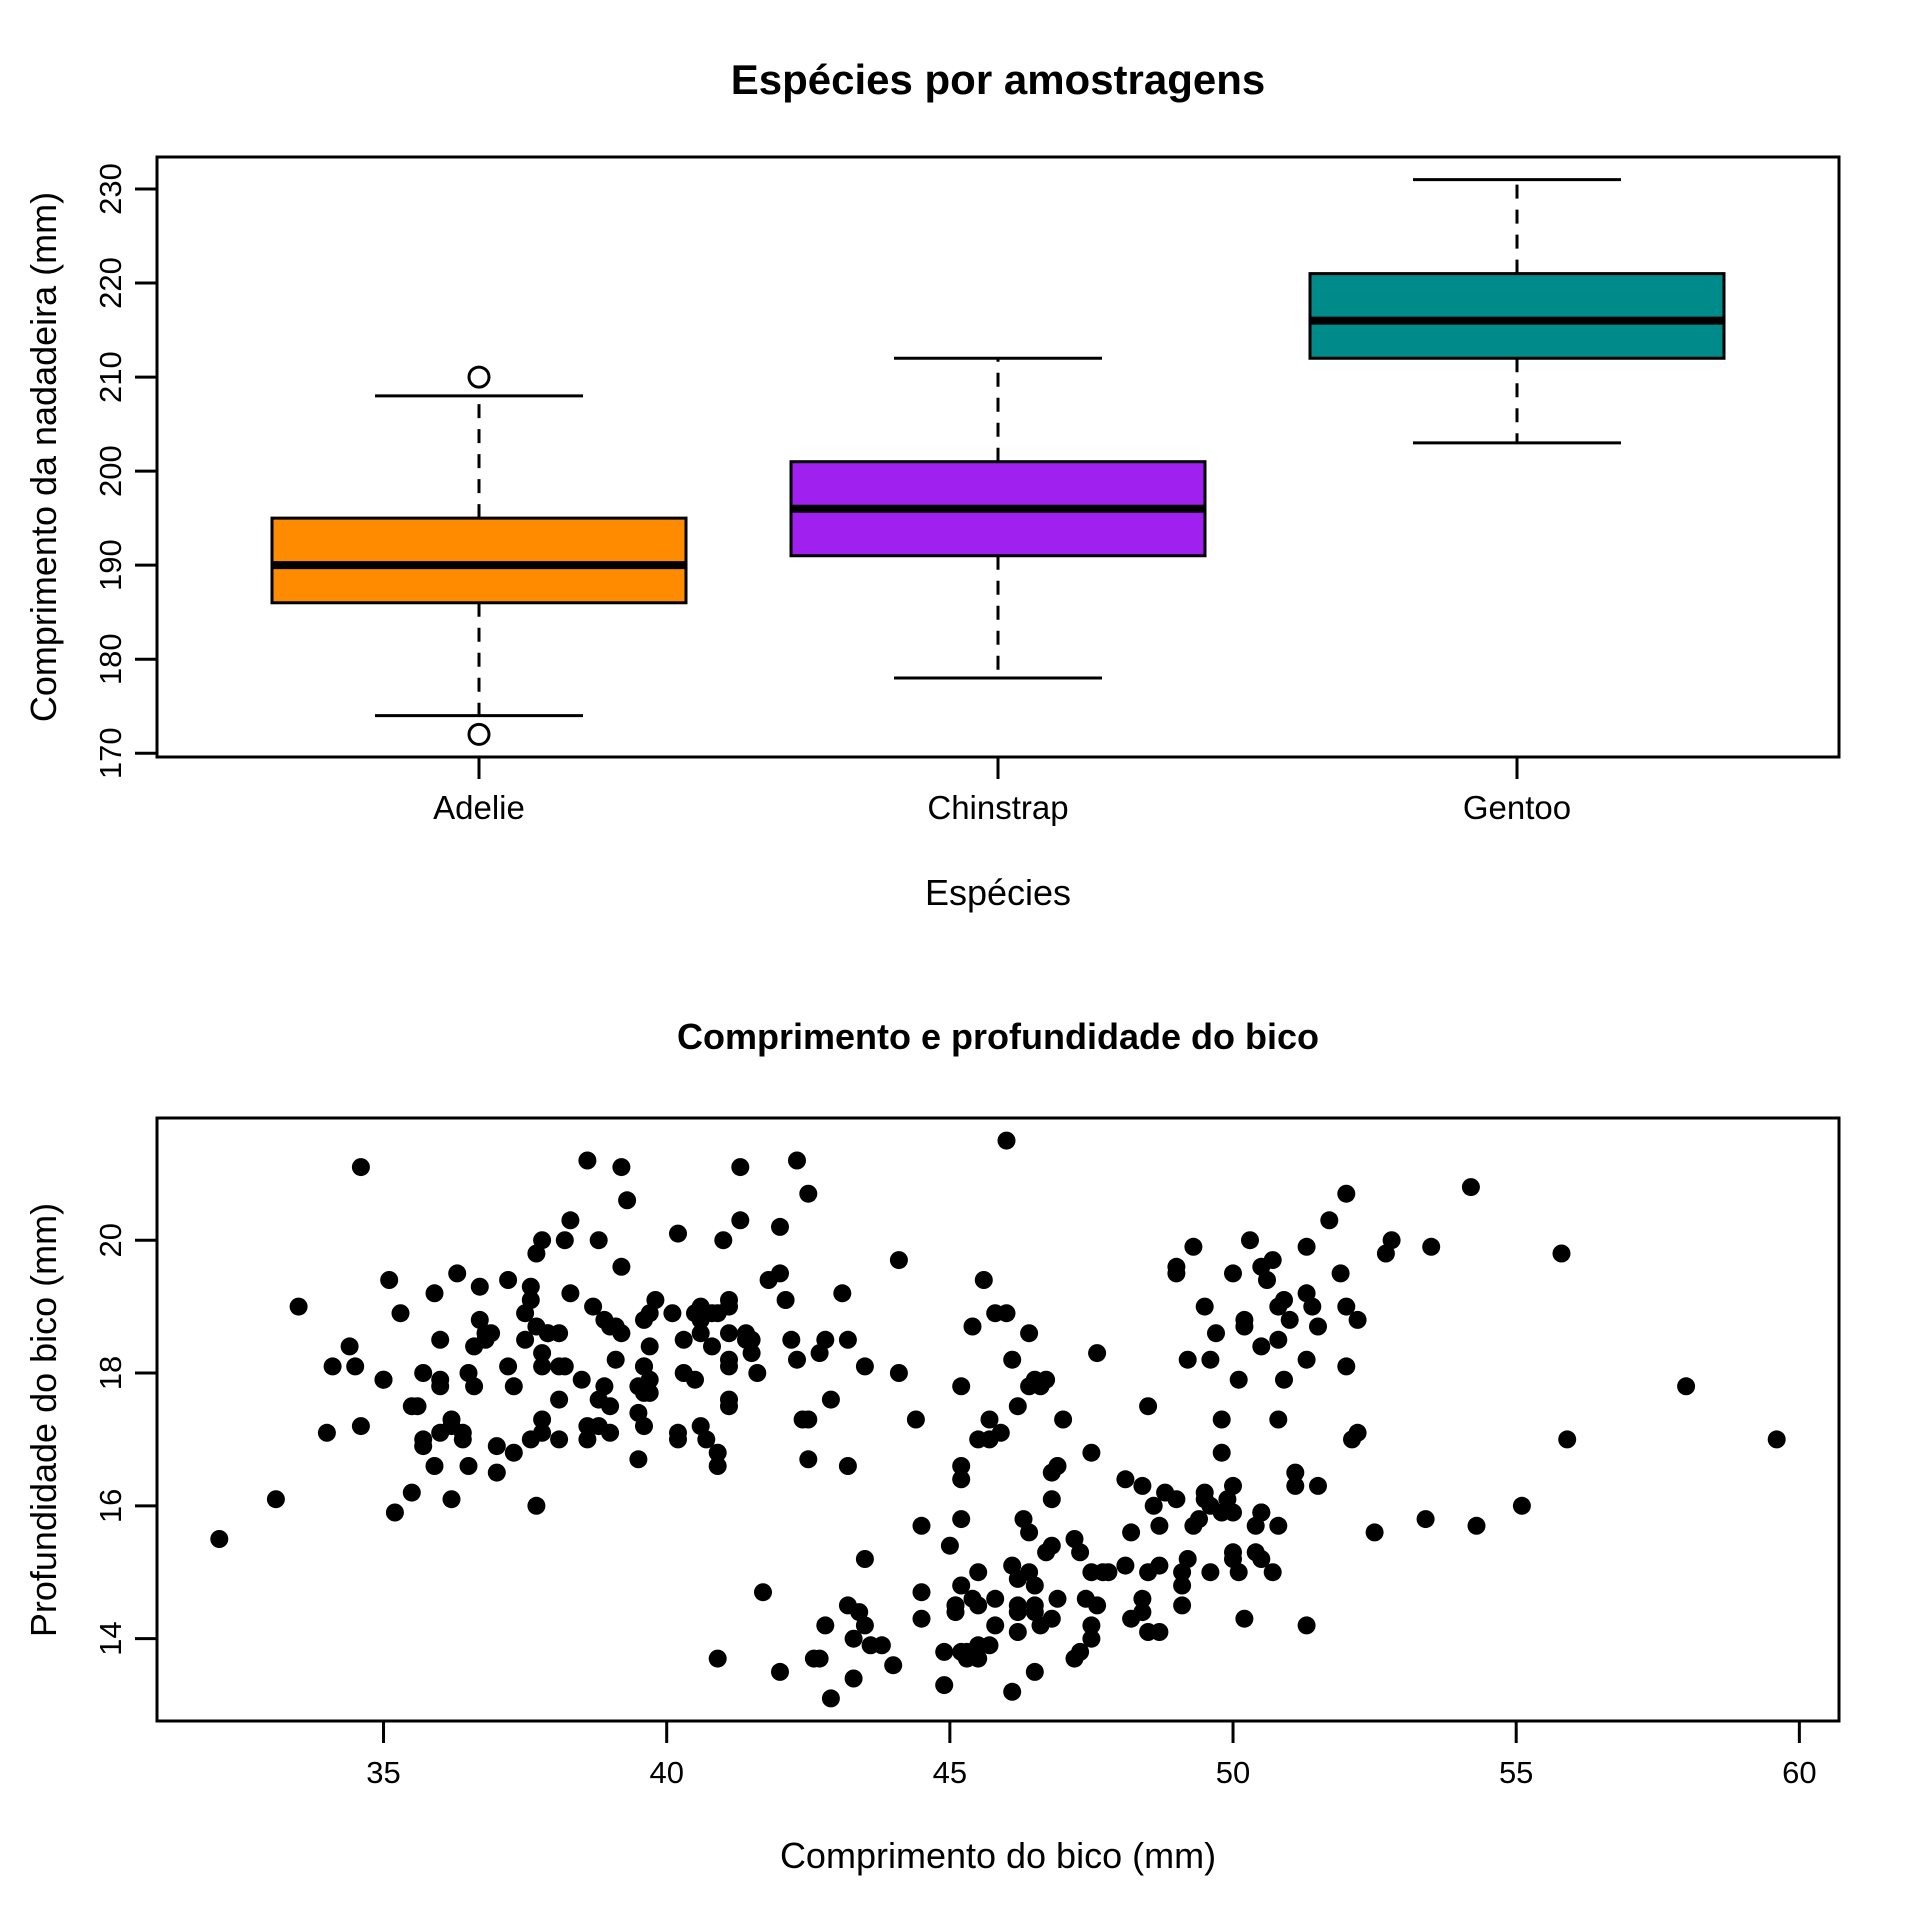 This screenshot has width=1920, height=1920. Describe the element at coordinates (110, 1638) in the screenshot. I see `y-tick-label: 14` at that location.